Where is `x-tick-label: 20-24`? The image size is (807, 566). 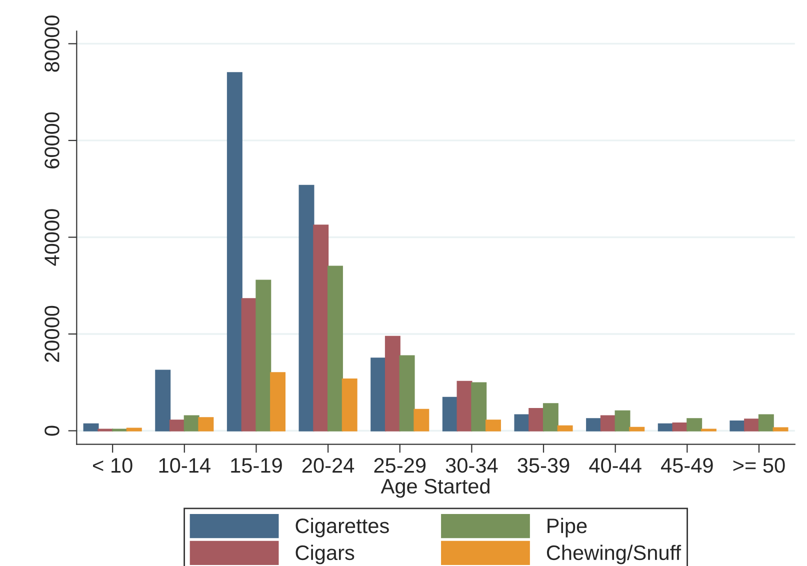 x-tick-label: 20-24 is located at coordinates (328, 465).